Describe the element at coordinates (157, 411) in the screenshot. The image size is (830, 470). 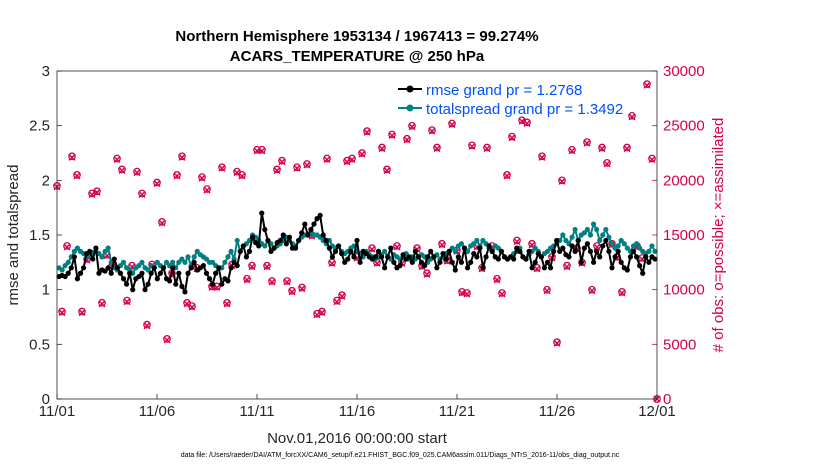
I see `x-tick-label: 11/06` at that location.